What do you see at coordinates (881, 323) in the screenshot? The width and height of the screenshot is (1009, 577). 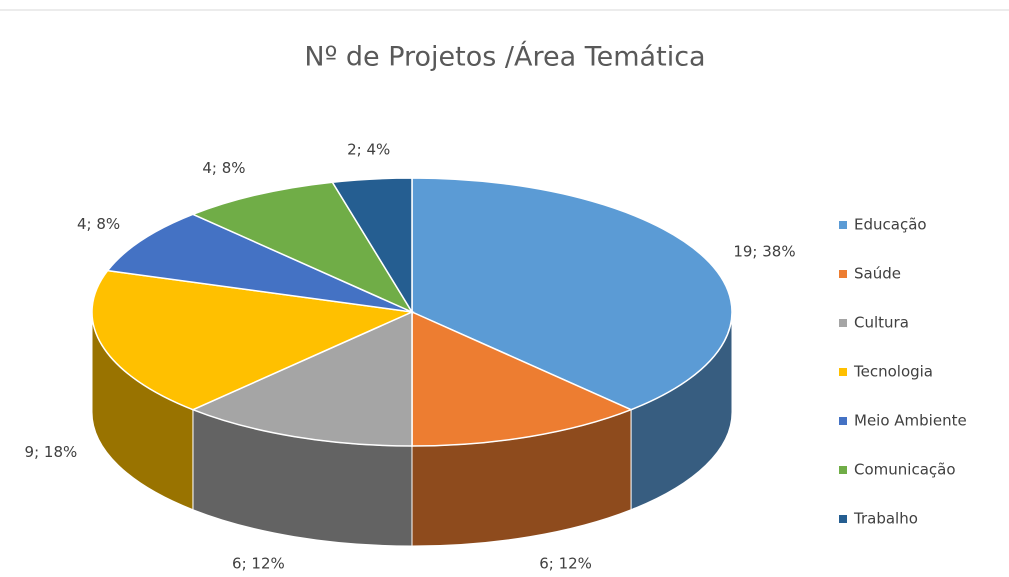 I see `legend-label: Cultura` at bounding box center [881, 323].